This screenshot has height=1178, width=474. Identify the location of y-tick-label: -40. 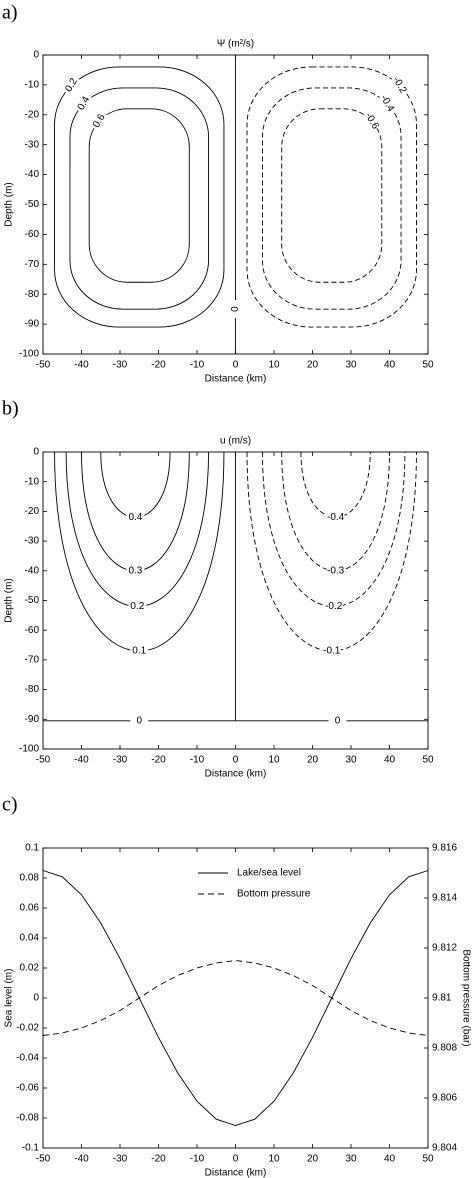
(32, 174).